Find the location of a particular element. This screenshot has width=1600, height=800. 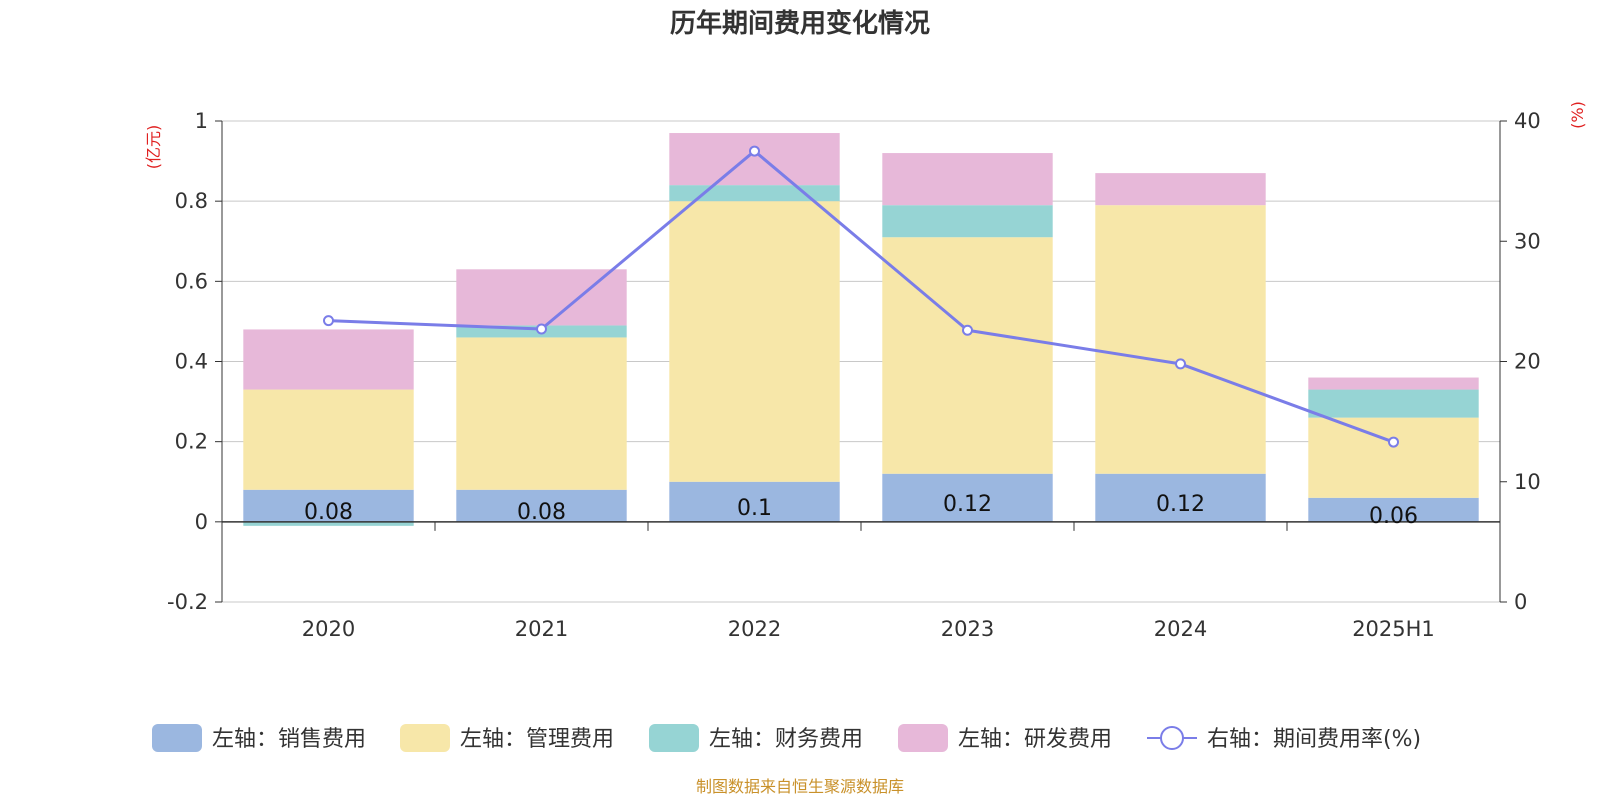

x-tick-label: 2022 is located at coordinates (754, 629).